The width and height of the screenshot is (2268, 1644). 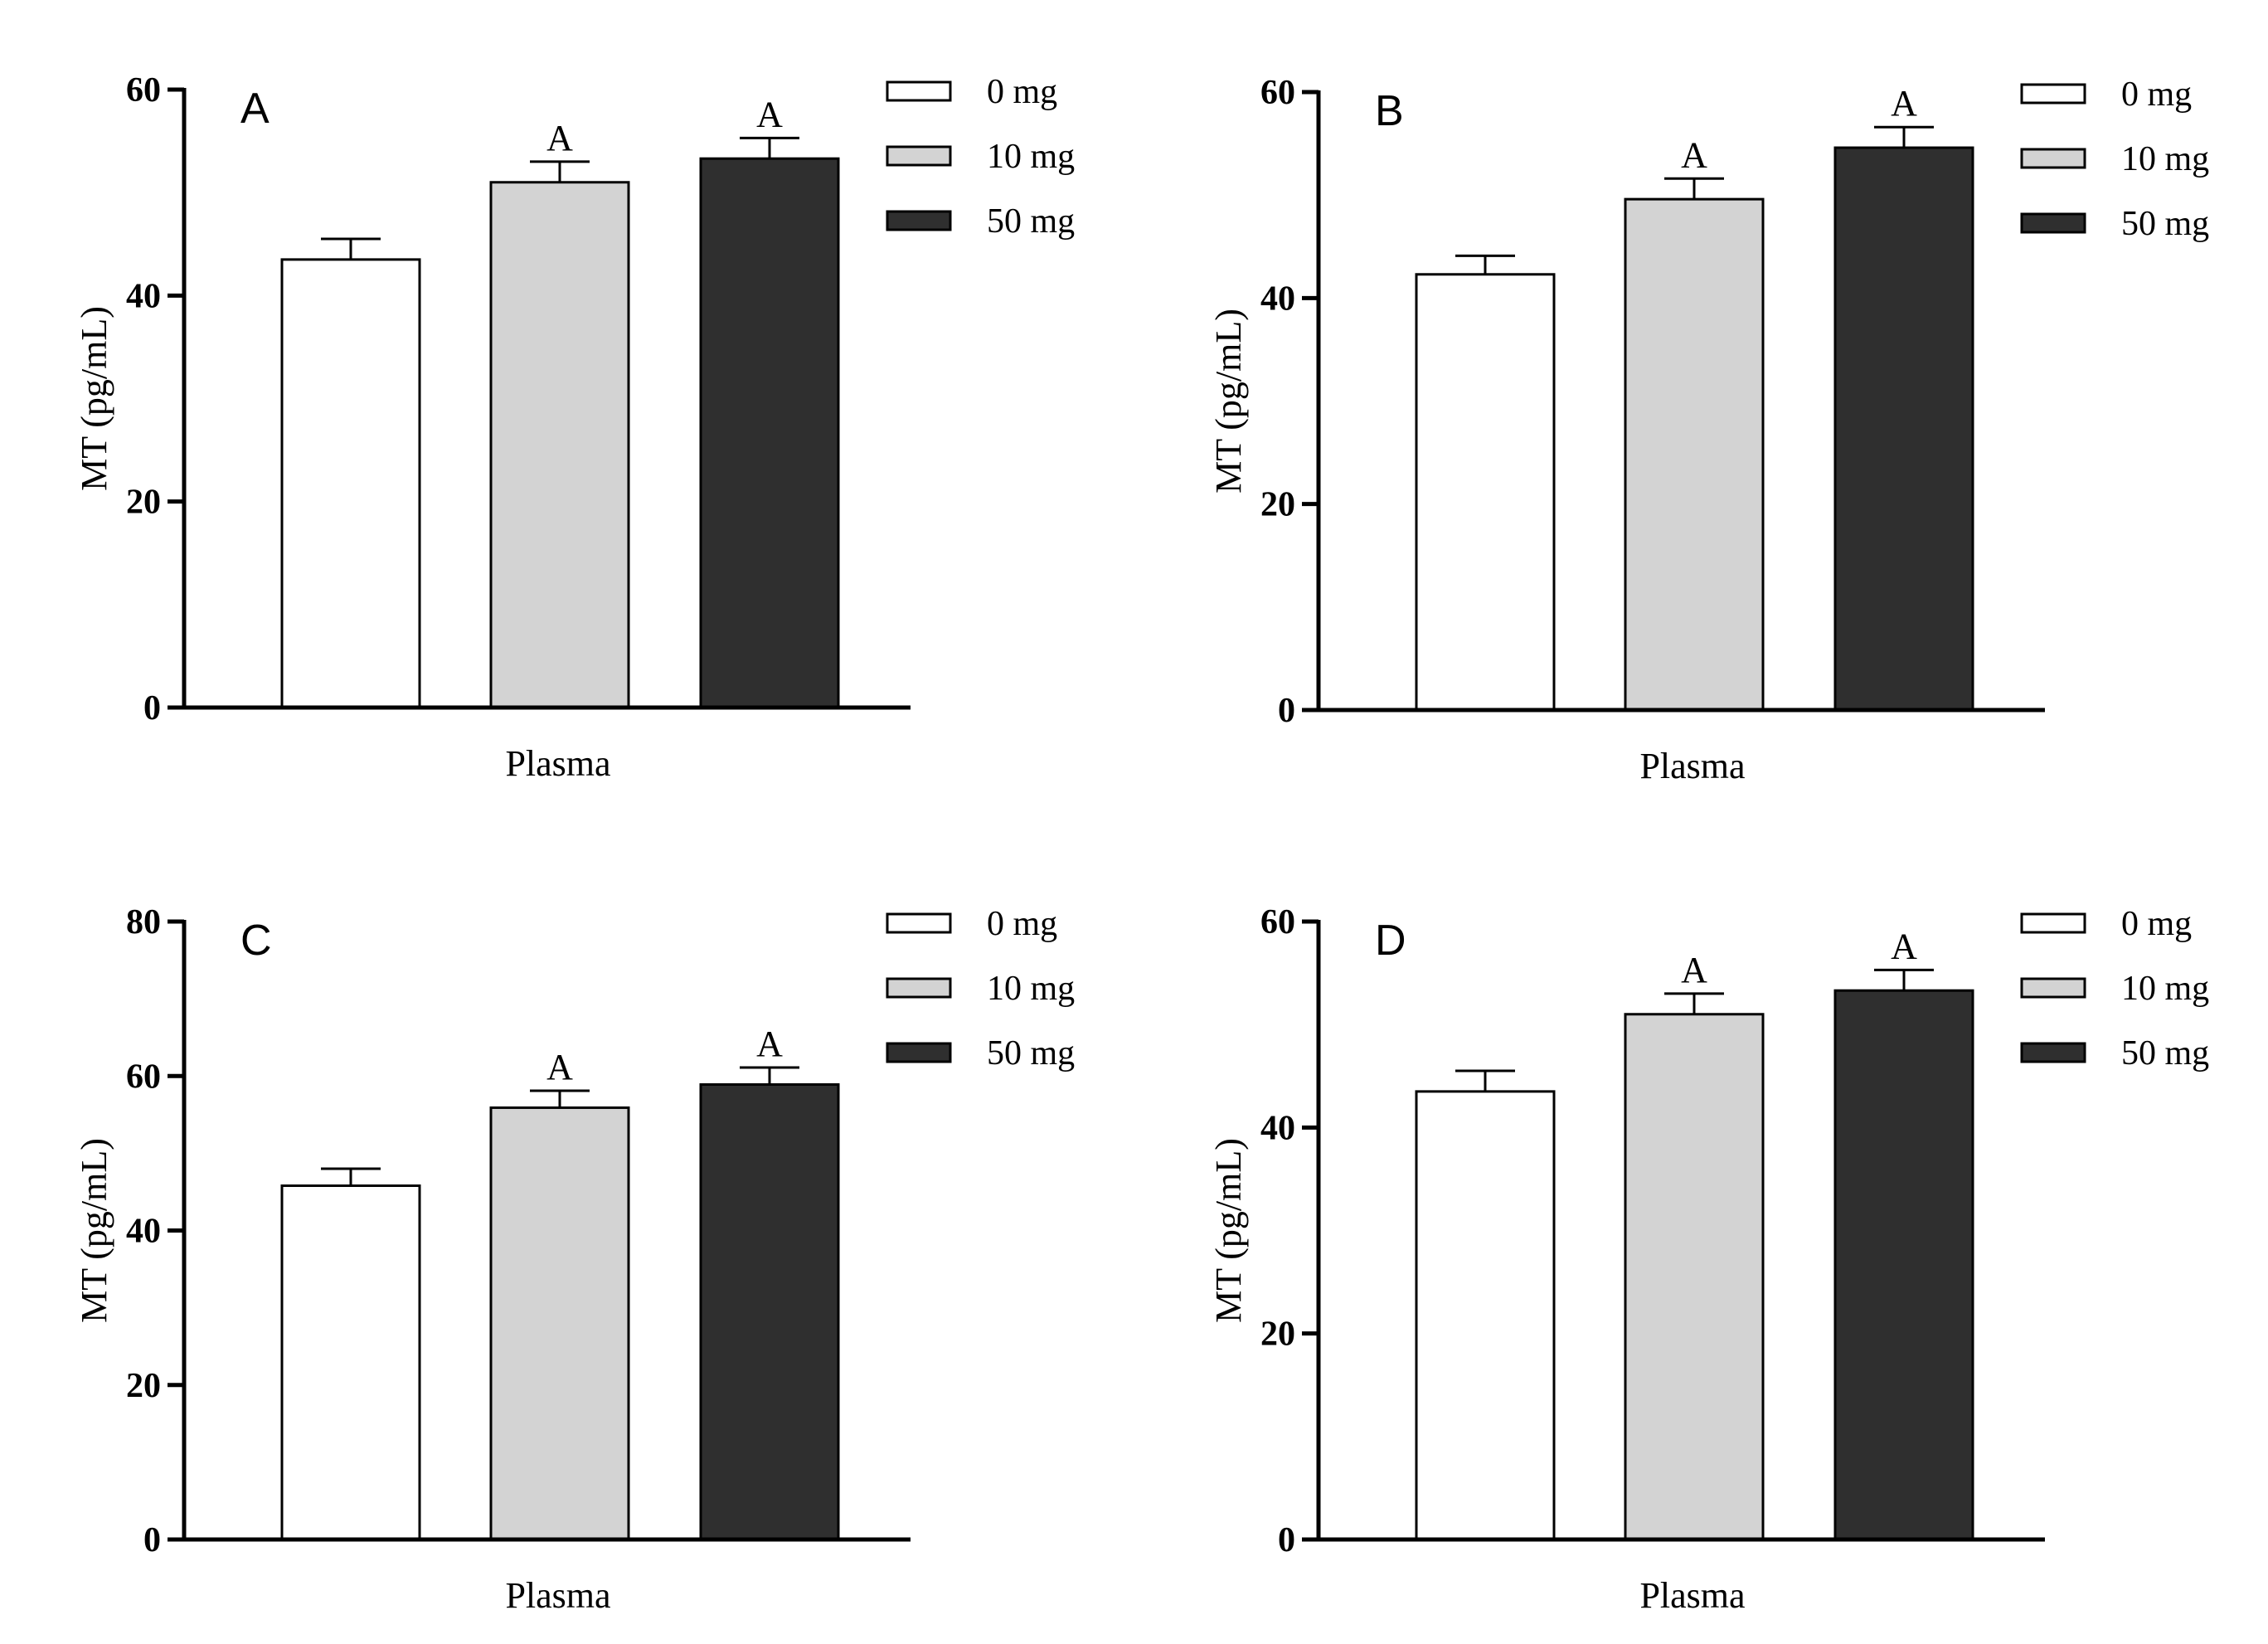 I want to click on panel-letter: C, so click(x=256, y=941).